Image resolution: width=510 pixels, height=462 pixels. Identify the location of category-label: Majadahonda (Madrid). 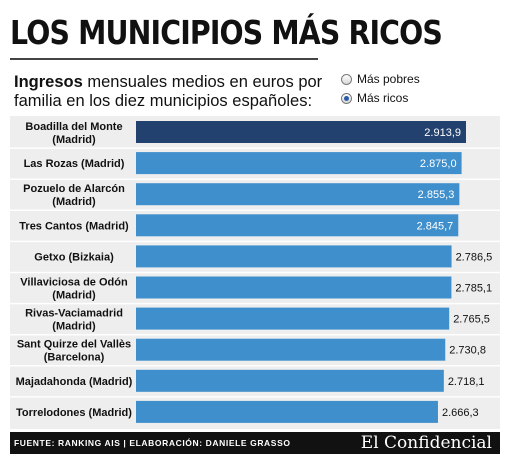
(74, 382).